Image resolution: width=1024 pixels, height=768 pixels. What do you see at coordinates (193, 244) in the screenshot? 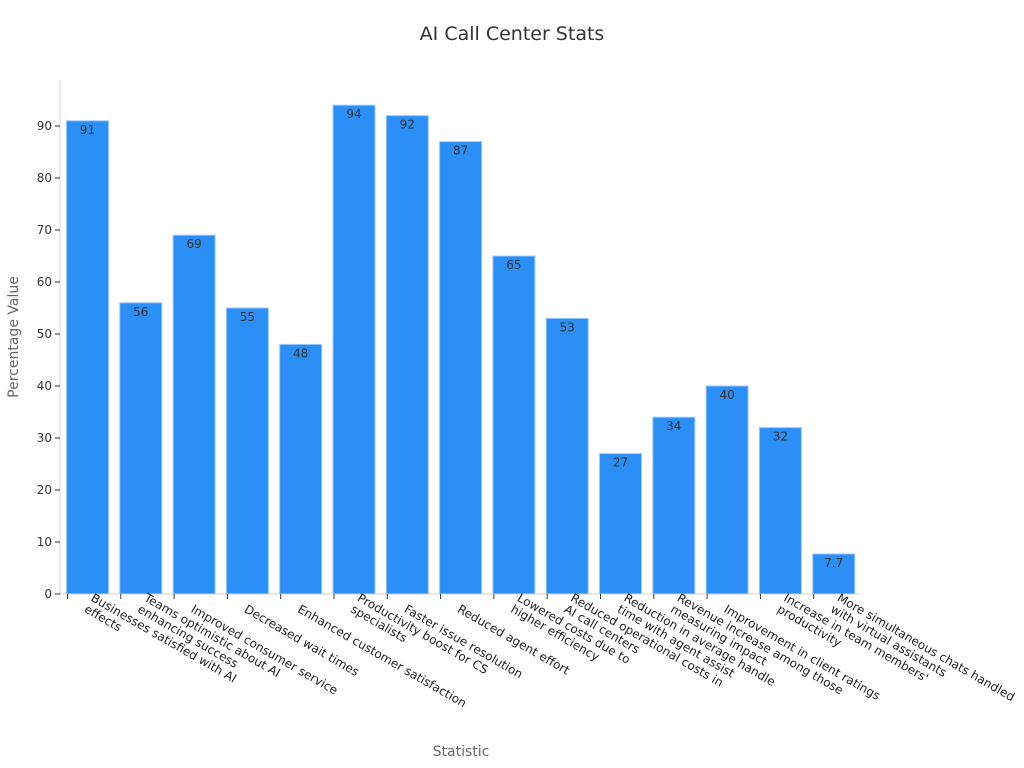
I see `data-label: 69` at bounding box center [193, 244].